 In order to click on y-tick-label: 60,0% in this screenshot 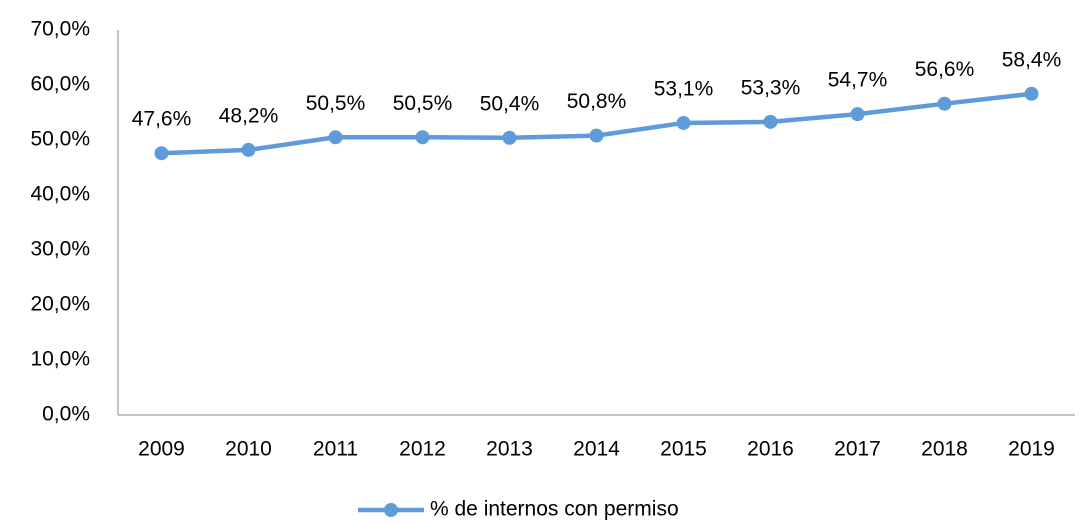, I will do `click(60, 84)`.